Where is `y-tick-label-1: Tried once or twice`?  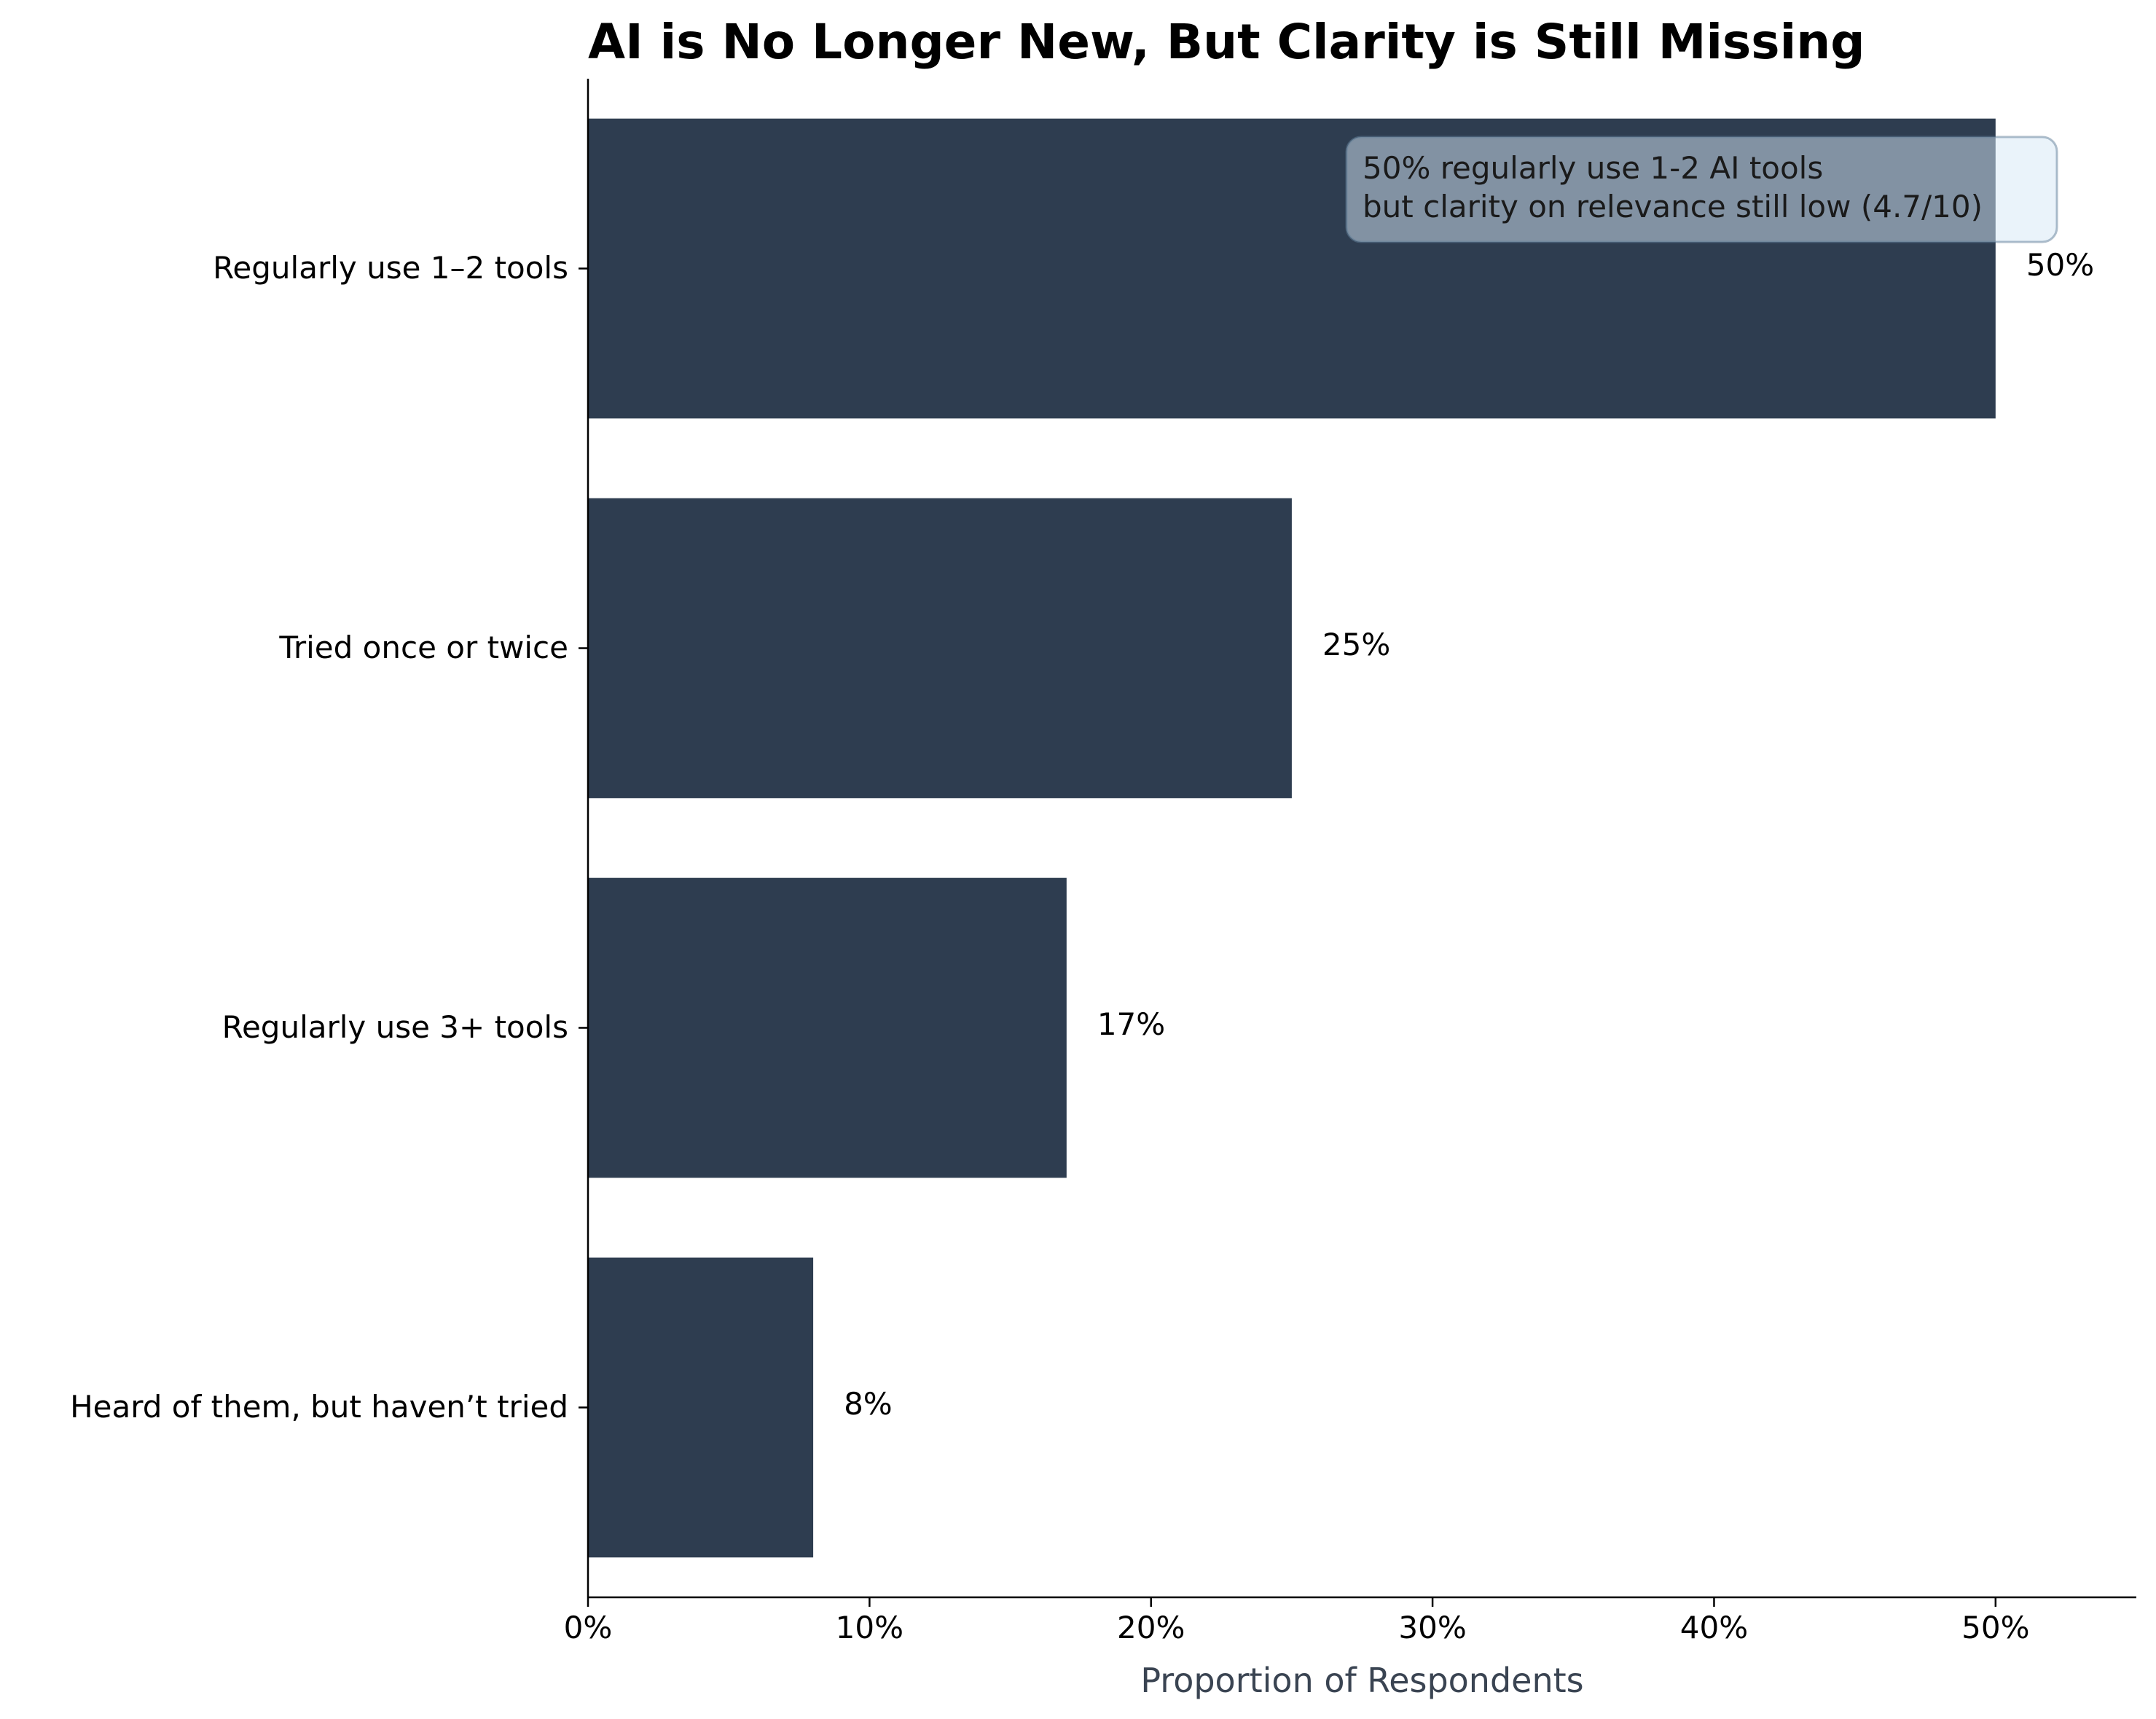 y-tick-label-1: Tried once or twice is located at coordinates (423, 647).